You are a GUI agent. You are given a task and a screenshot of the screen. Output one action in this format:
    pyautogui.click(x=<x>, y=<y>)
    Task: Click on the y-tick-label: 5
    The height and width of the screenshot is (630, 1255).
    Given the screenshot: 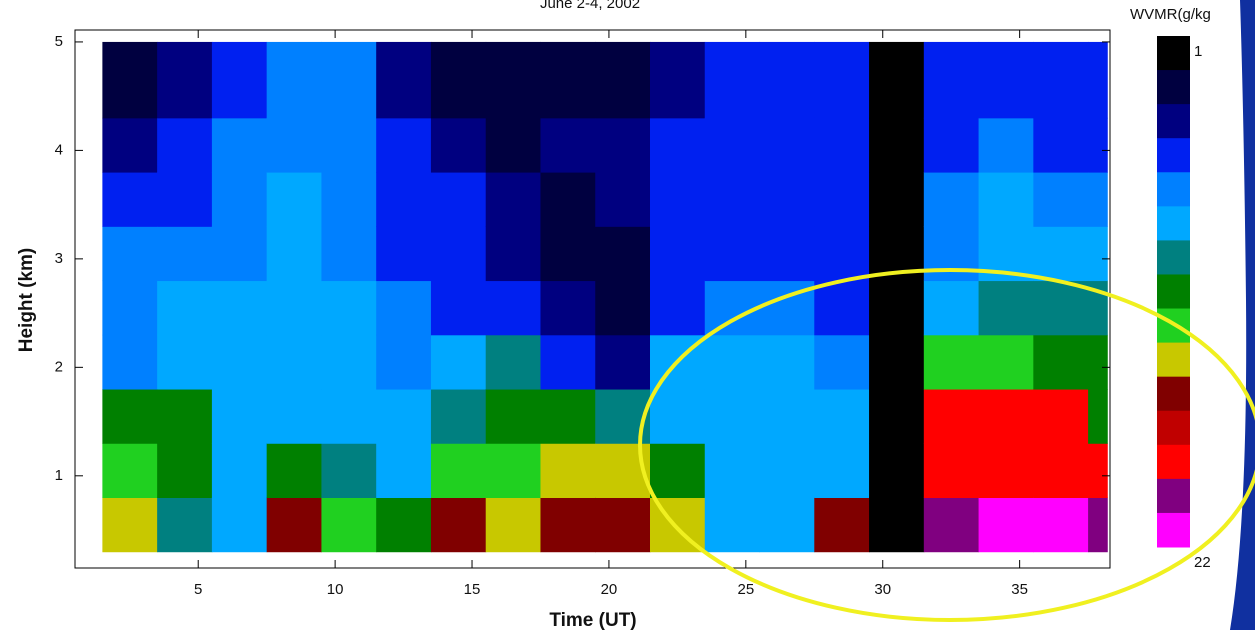 What is the action you would take?
    pyautogui.click(x=59, y=41)
    